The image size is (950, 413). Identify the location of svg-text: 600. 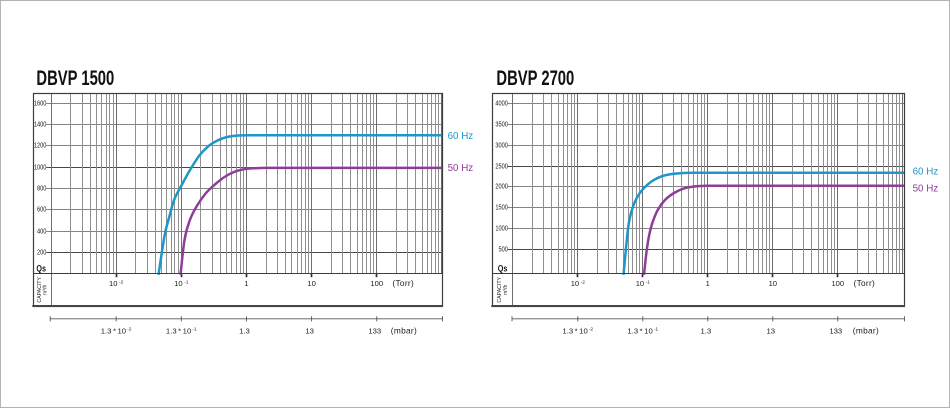
(42, 210).